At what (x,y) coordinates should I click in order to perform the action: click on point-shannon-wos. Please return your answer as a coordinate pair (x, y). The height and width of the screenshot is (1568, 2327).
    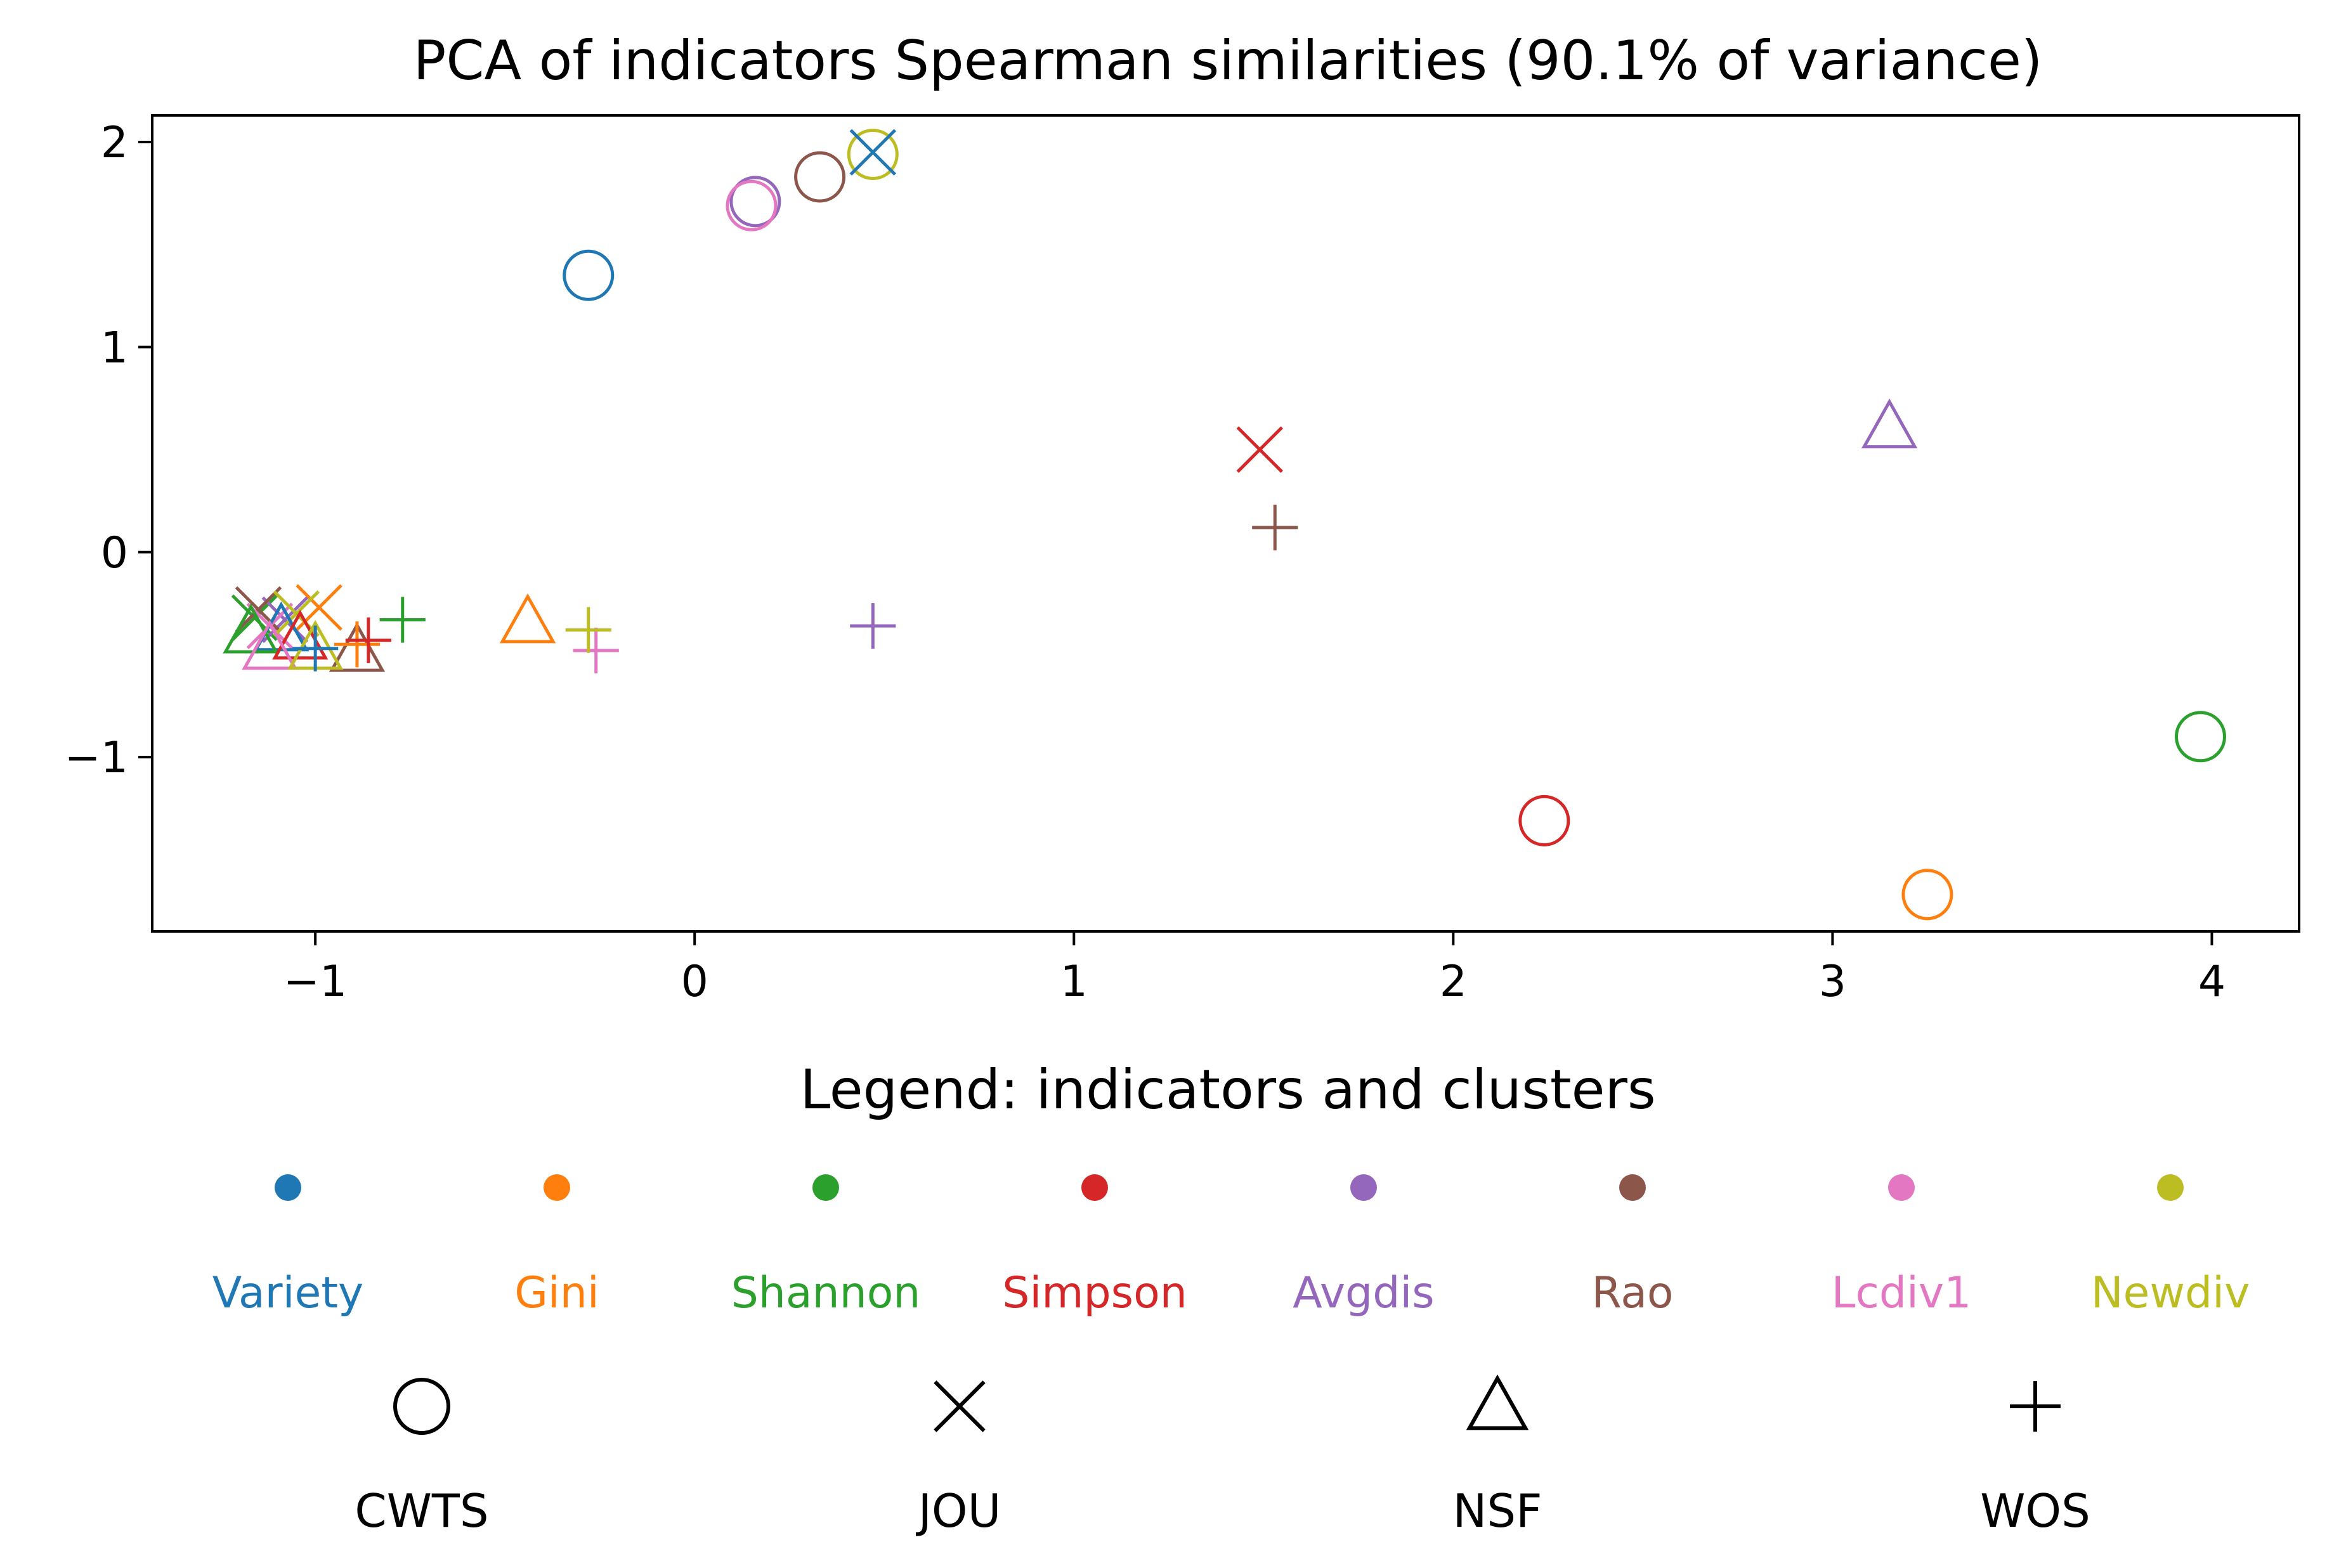
    Looking at the image, I should click on (403, 620).